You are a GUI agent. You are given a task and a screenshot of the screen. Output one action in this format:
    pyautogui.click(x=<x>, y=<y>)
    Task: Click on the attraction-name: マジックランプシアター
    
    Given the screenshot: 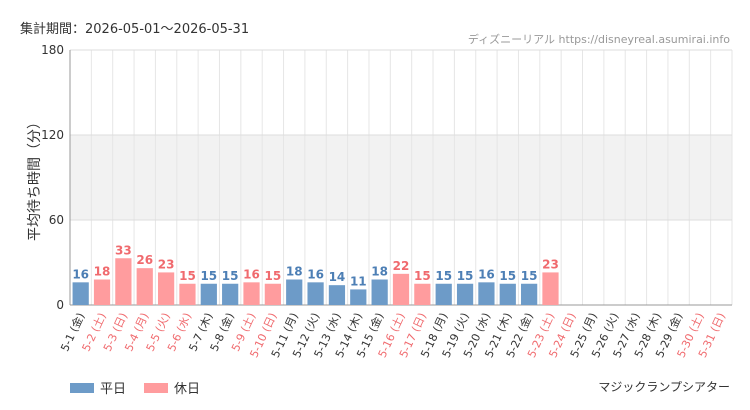 What is the action you would take?
    pyautogui.click(x=664, y=387)
    